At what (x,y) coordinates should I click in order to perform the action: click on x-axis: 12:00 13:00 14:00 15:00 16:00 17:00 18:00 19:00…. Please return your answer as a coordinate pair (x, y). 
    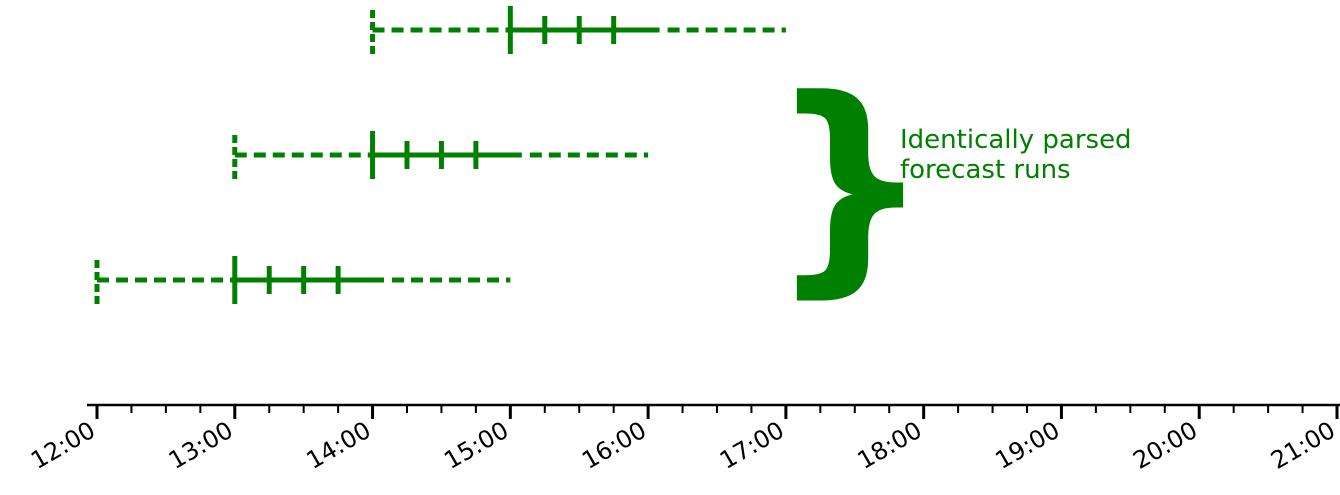
    Looking at the image, I should click on (683, 439).